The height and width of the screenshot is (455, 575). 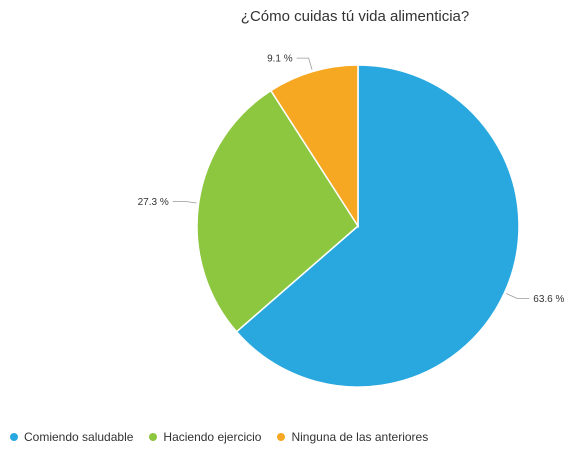 What do you see at coordinates (280, 59) in the screenshot?
I see `slice-label: 9.1 %` at bounding box center [280, 59].